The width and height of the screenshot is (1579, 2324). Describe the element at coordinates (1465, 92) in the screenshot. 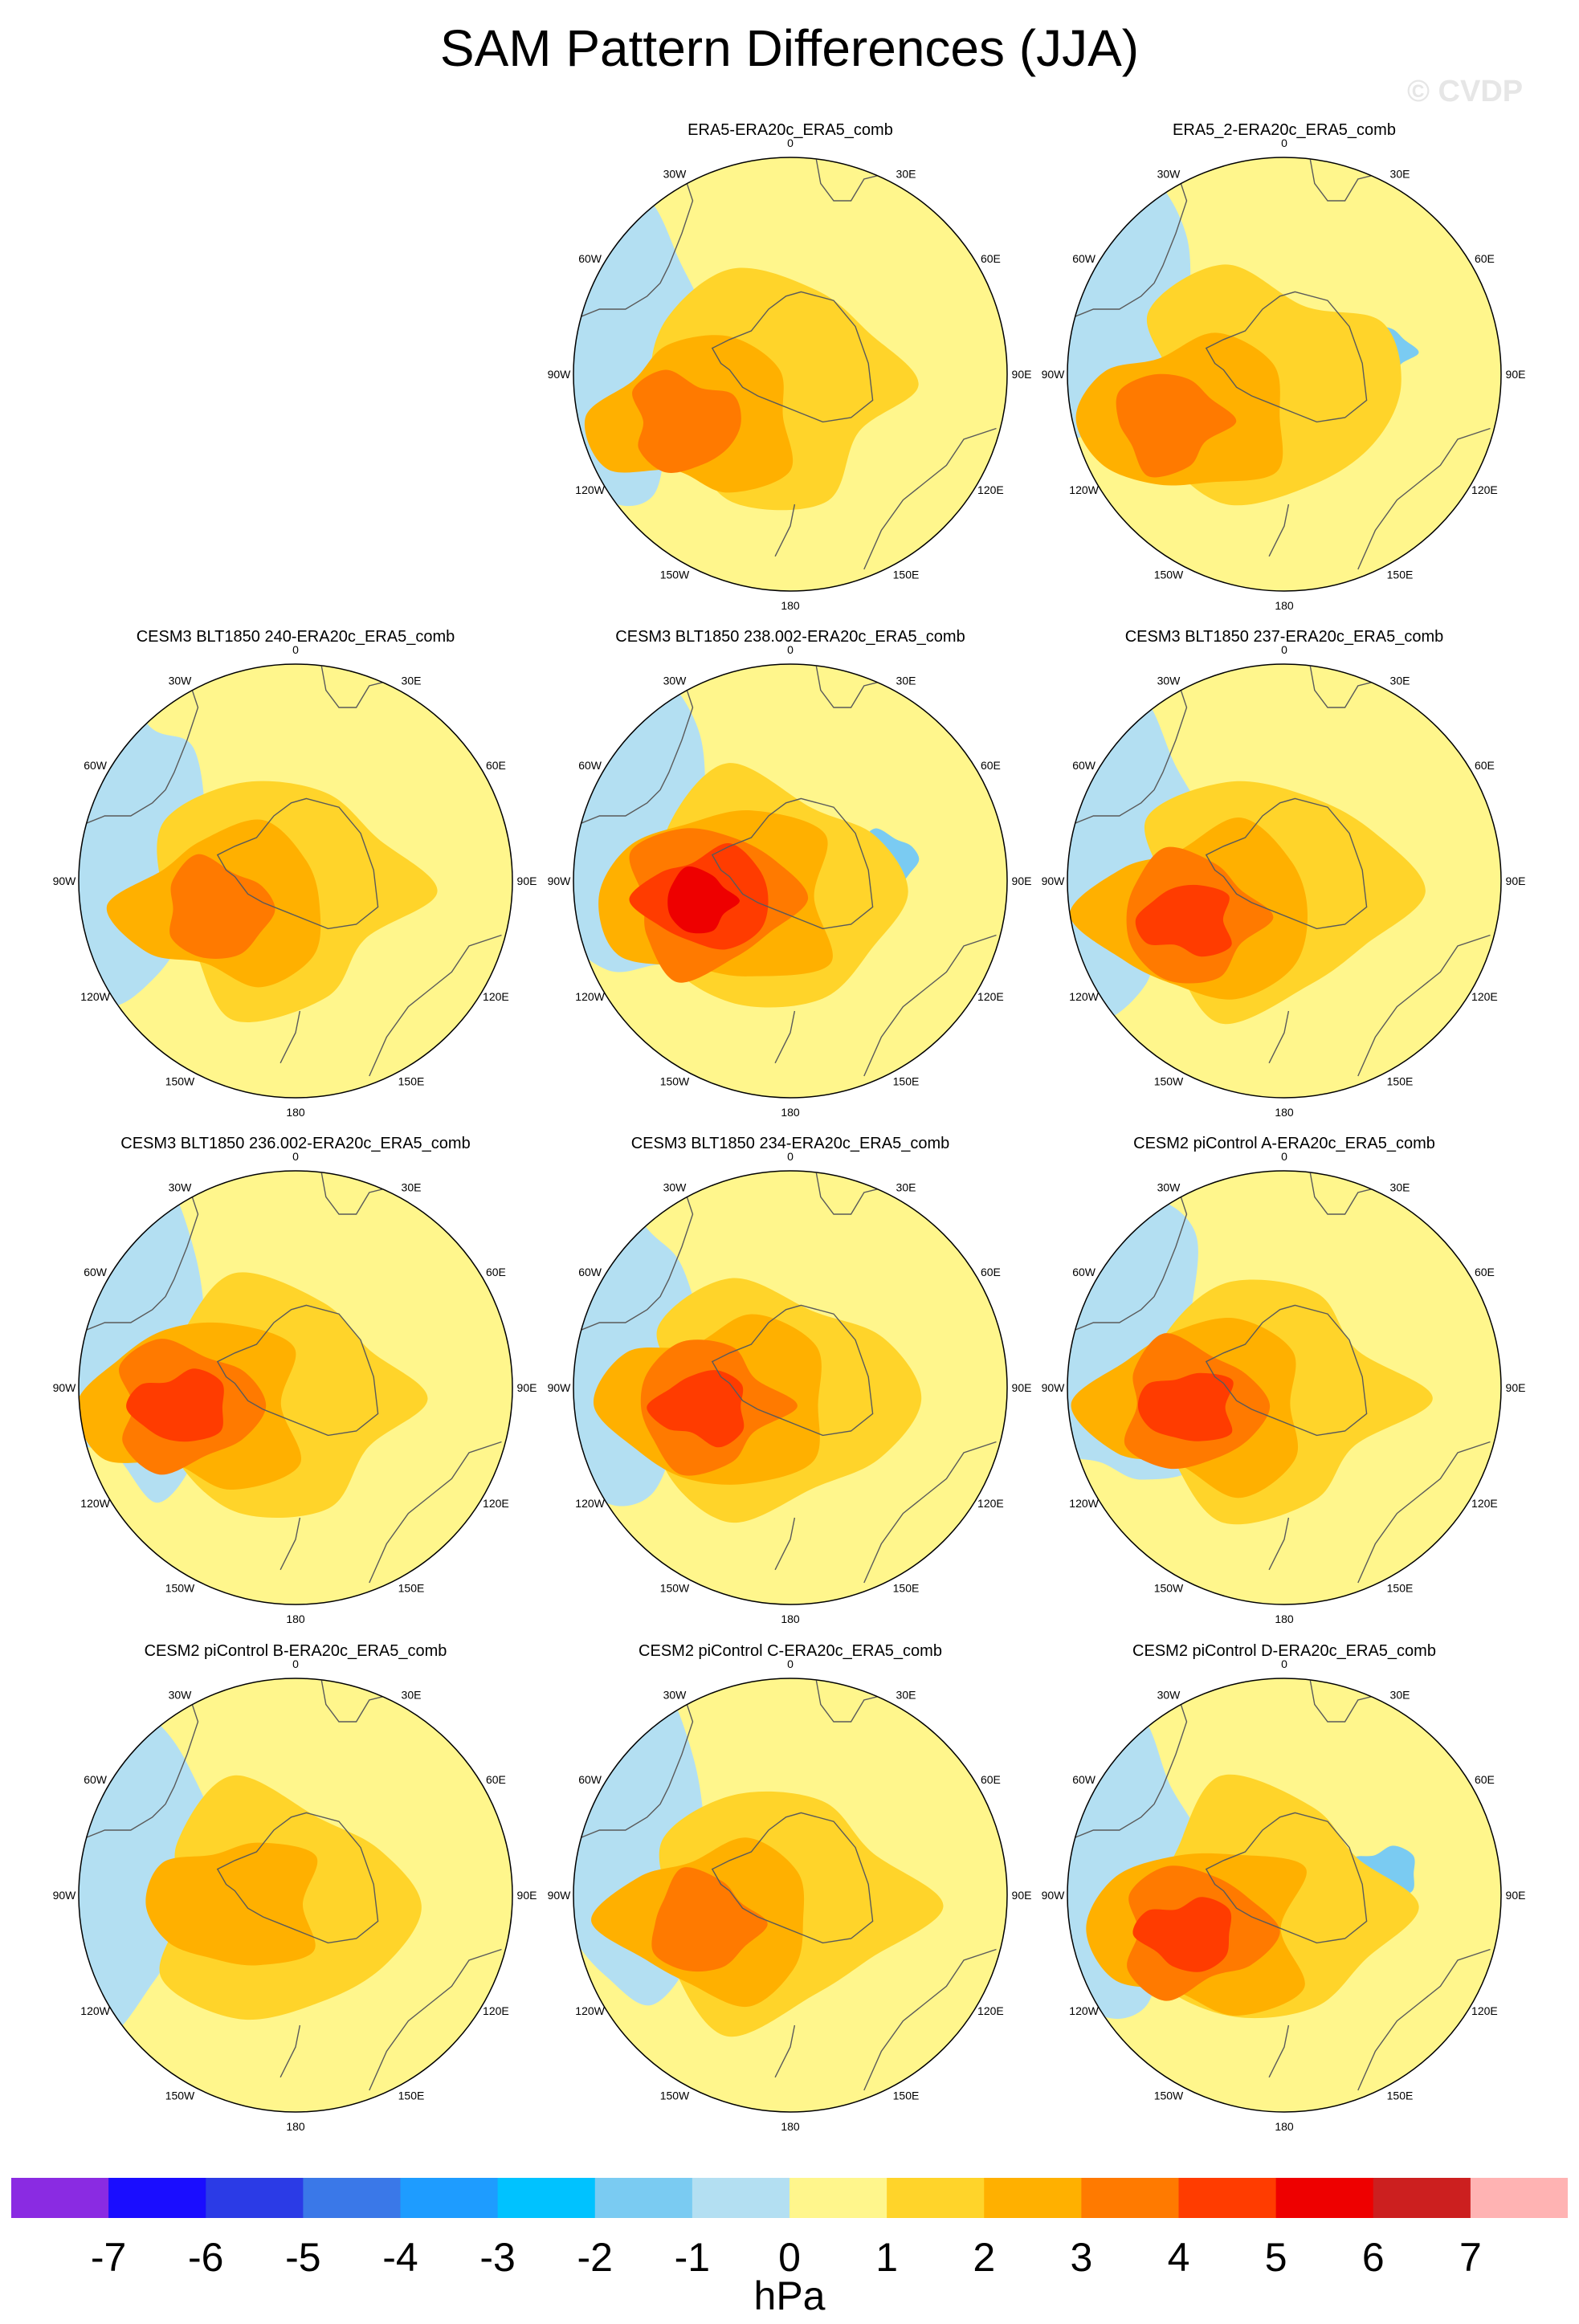

I see `watermark: © CVDP` at that location.